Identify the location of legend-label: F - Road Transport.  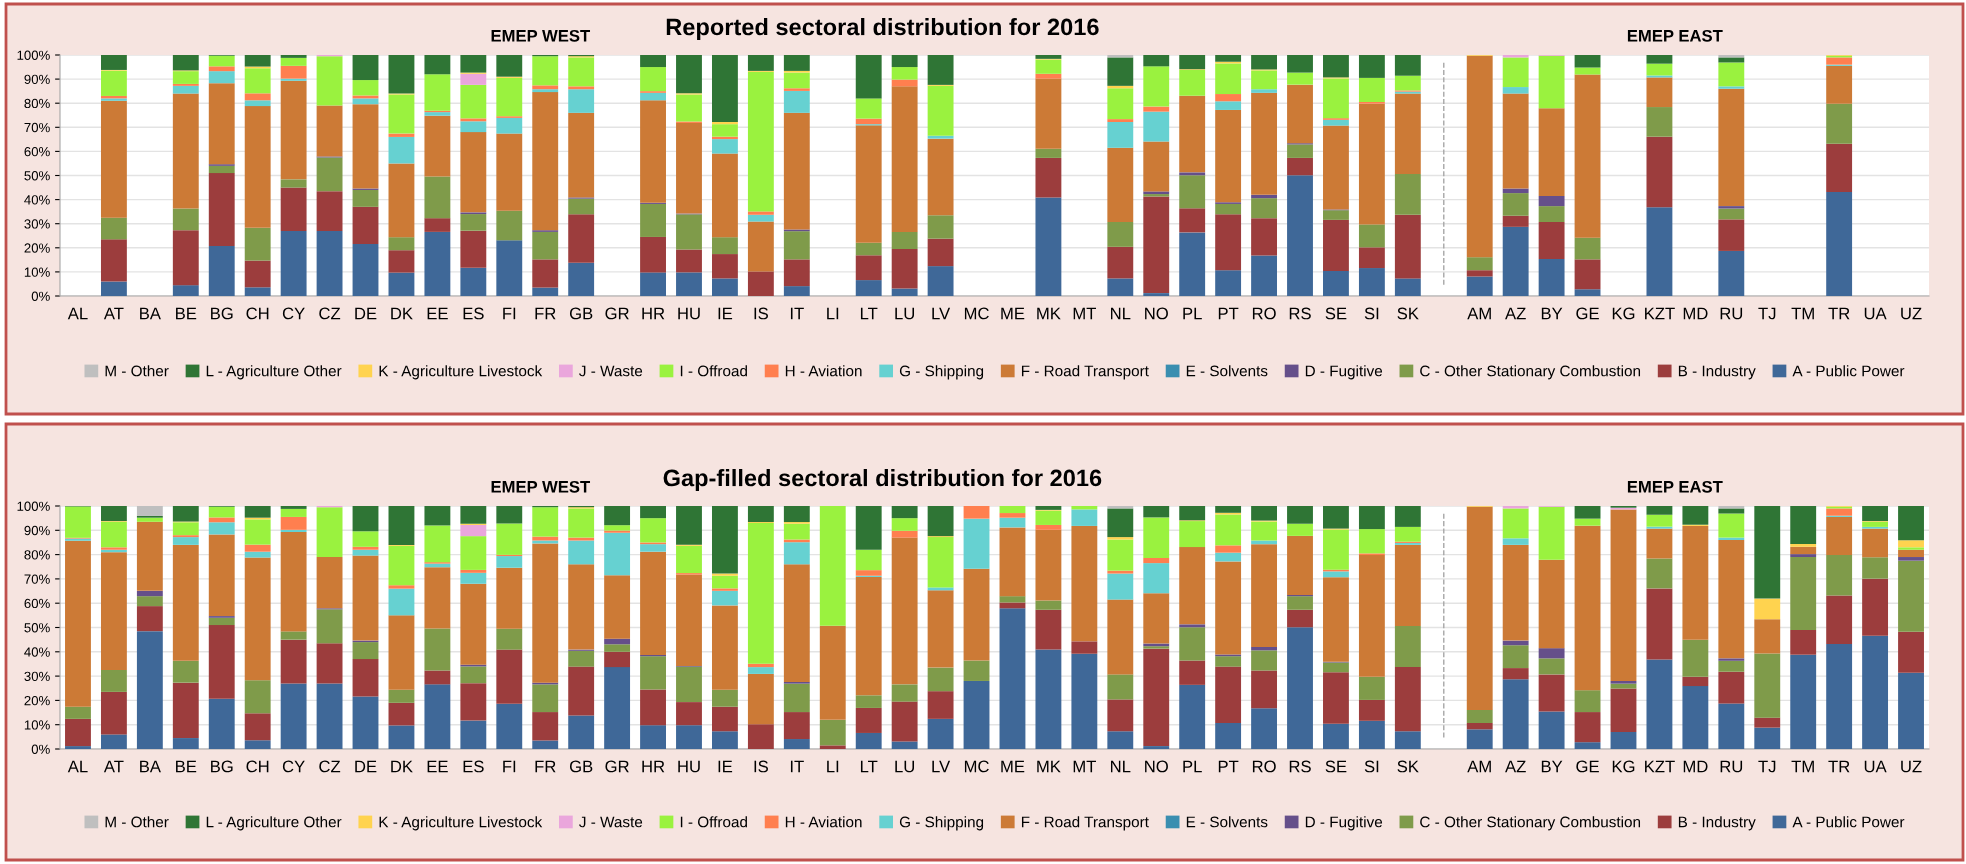
(1085, 823).